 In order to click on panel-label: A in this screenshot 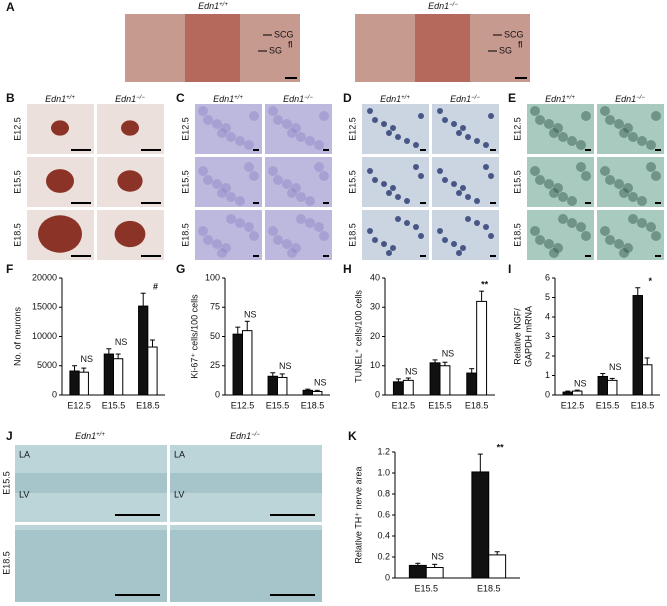, I will do `click(10, 7)`.